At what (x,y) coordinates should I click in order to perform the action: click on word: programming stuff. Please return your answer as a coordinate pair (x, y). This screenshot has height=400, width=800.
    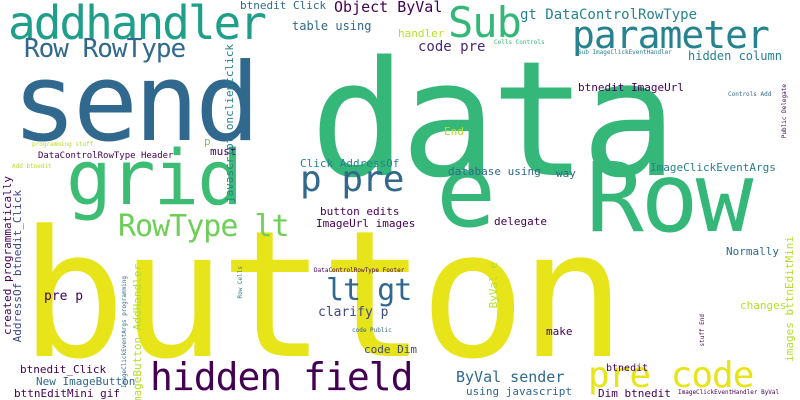
    Looking at the image, I should click on (63, 144).